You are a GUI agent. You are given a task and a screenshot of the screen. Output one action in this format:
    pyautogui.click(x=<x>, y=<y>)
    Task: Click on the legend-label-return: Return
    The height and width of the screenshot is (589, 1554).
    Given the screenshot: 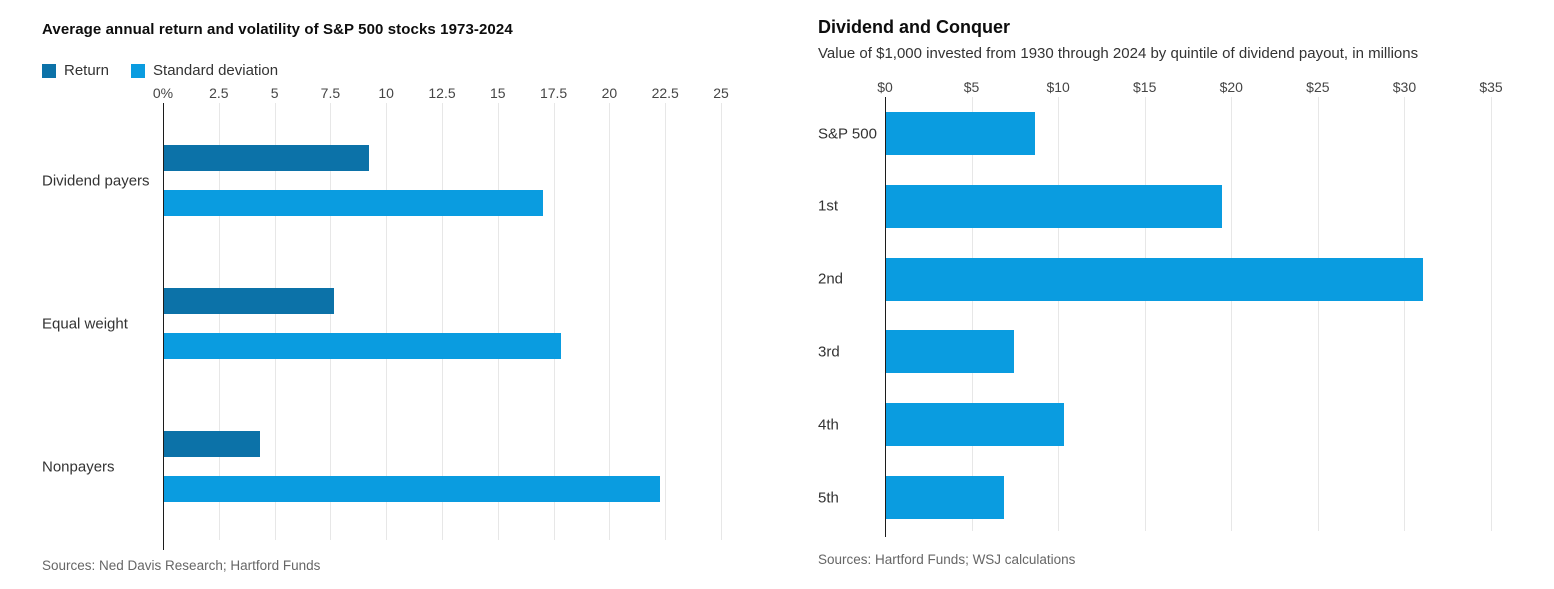 What is the action you would take?
    pyautogui.click(x=87, y=70)
    